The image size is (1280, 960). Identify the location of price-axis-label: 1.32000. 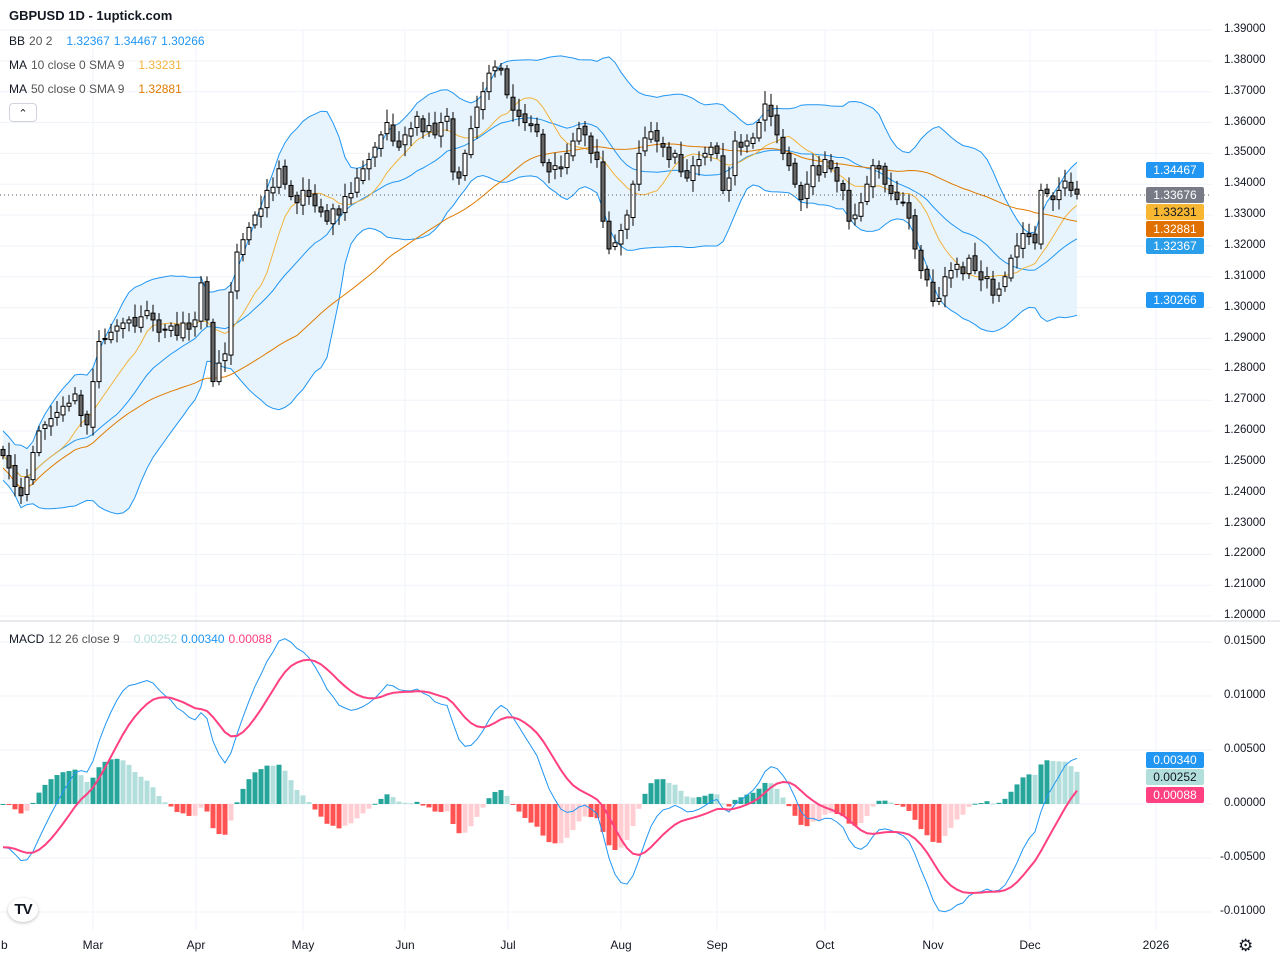
(1245, 244).